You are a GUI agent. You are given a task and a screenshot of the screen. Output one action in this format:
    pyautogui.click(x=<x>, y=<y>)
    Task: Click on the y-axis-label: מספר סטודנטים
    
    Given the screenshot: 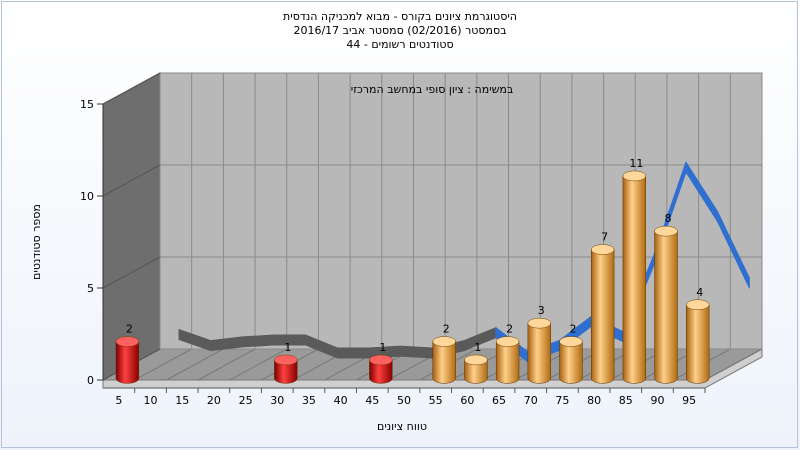 What is the action you would take?
    pyautogui.click(x=36, y=242)
    